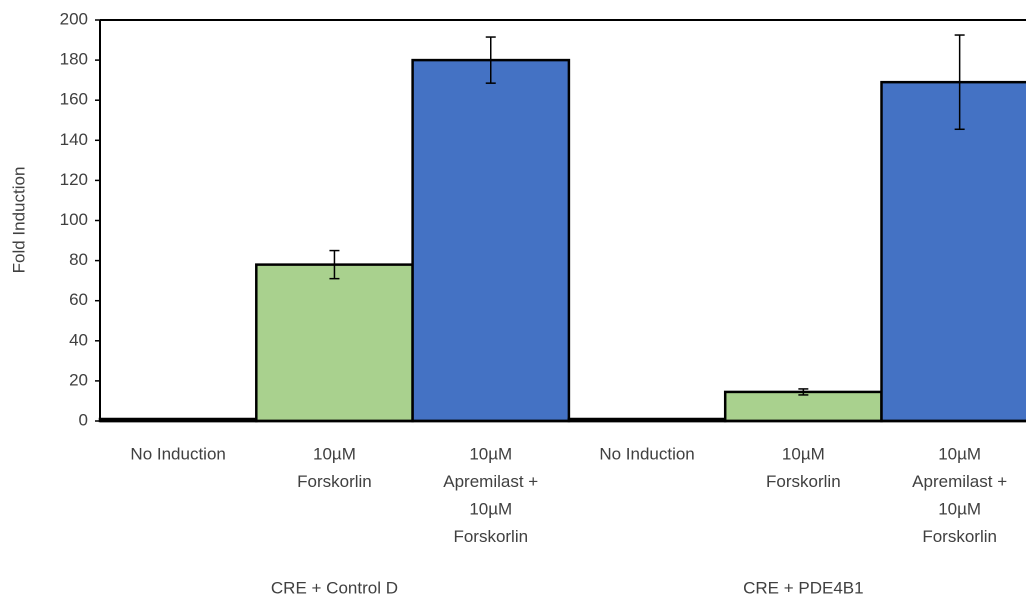 Image resolution: width=1026 pixels, height=596 pixels. I want to click on y-tick-label: 180, so click(74, 59).